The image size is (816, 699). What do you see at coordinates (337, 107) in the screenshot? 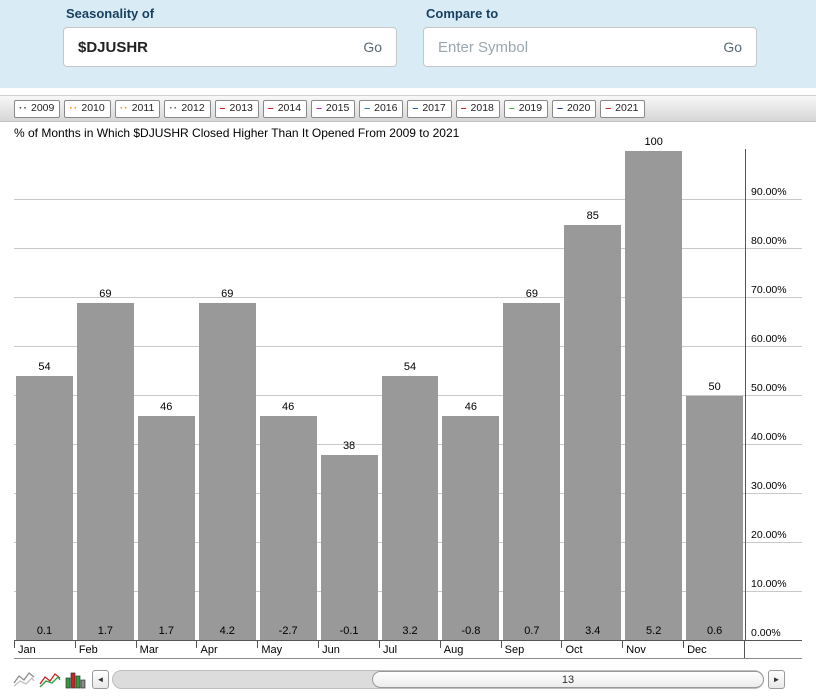
I see `year-label: 2015` at bounding box center [337, 107].